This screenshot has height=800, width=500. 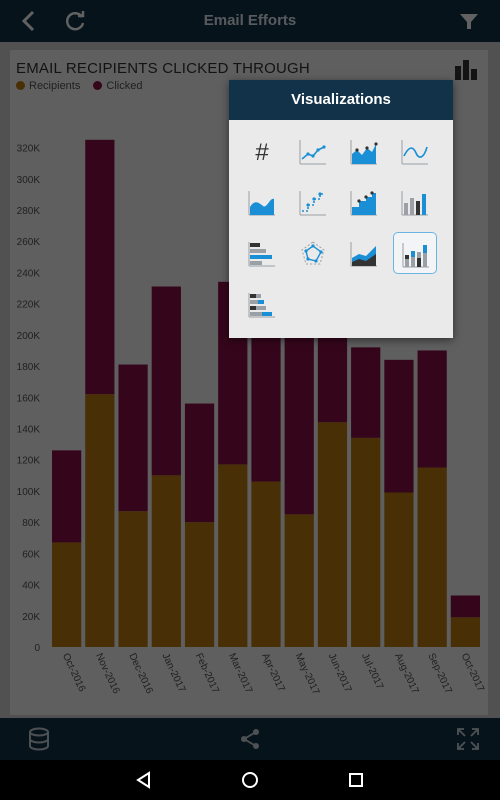 I want to click on viz-option-radar-chart, so click(x=313, y=253).